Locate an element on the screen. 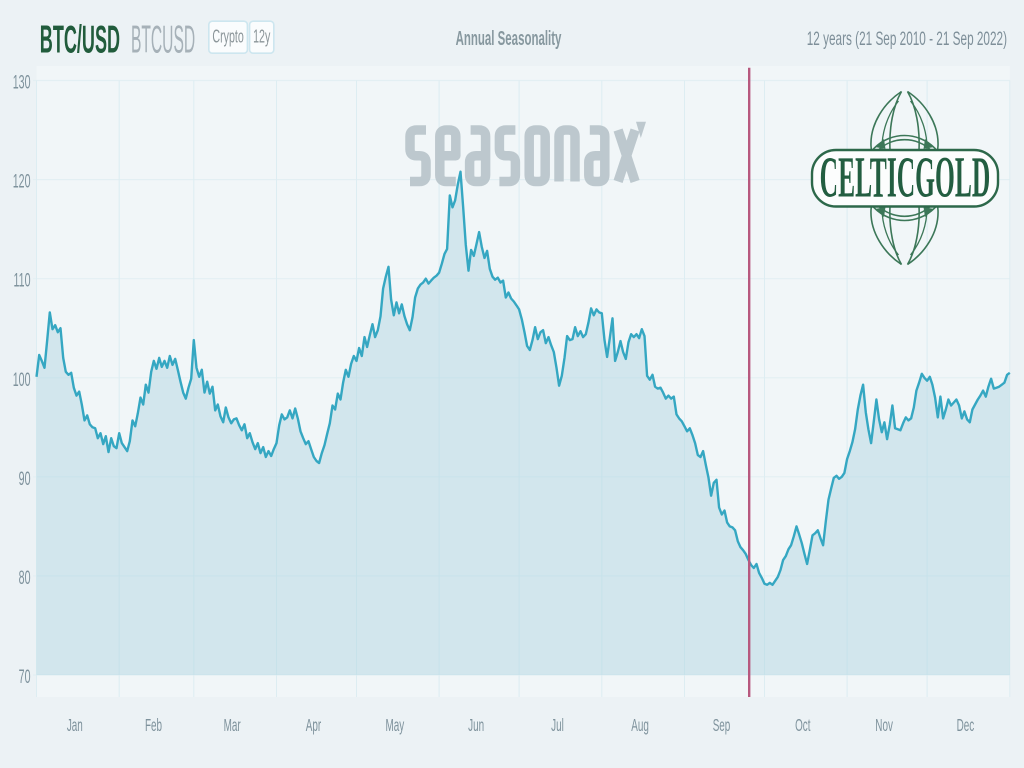  svg-text: Nov is located at coordinates (884, 726).